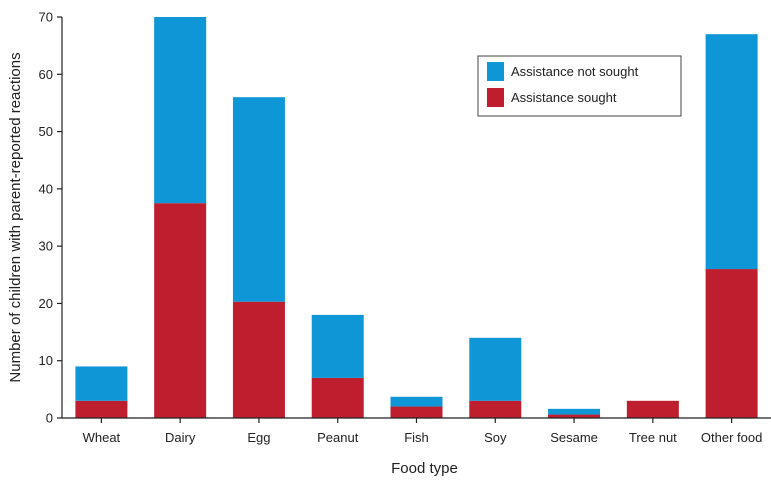  I want to click on bar-assistance-not-sought-sesame, so click(574, 411).